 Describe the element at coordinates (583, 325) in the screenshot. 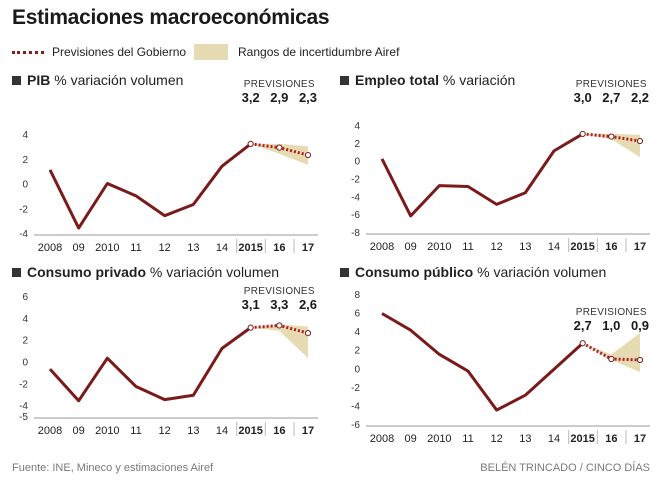

I see `forecast-value-label: 2,7` at that location.